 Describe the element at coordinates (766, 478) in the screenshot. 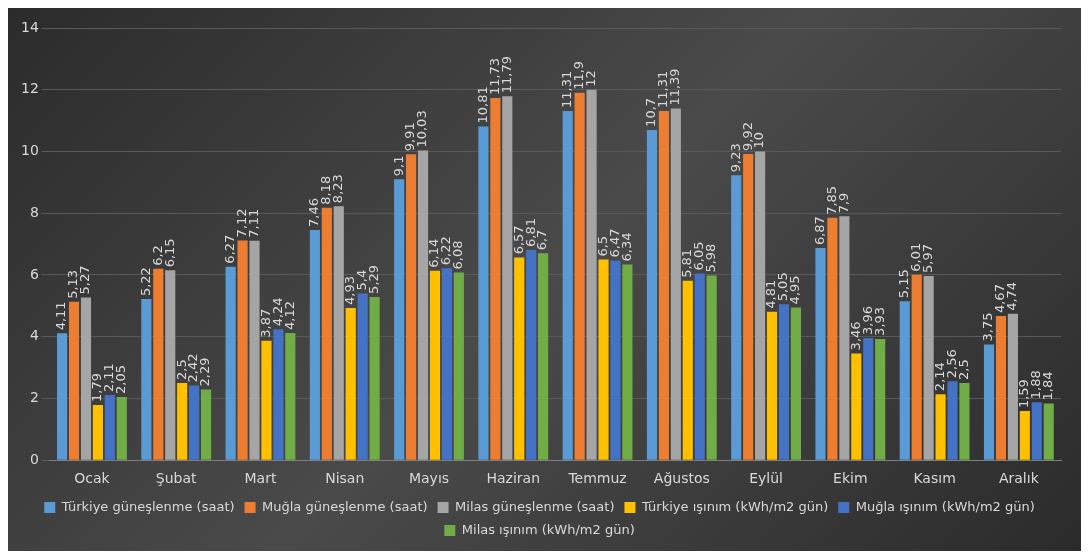

I see `x-tick-label: Eylül` at that location.